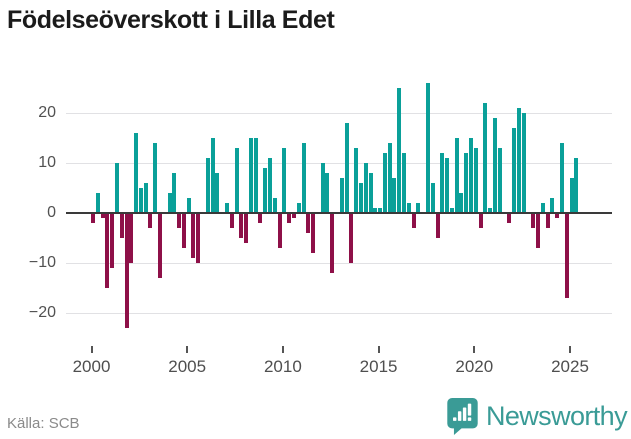 The image size is (631, 439). What do you see at coordinates (171, 20) in the screenshot?
I see `chart-title: Födelseöverskott i Lilla Edet` at bounding box center [171, 20].